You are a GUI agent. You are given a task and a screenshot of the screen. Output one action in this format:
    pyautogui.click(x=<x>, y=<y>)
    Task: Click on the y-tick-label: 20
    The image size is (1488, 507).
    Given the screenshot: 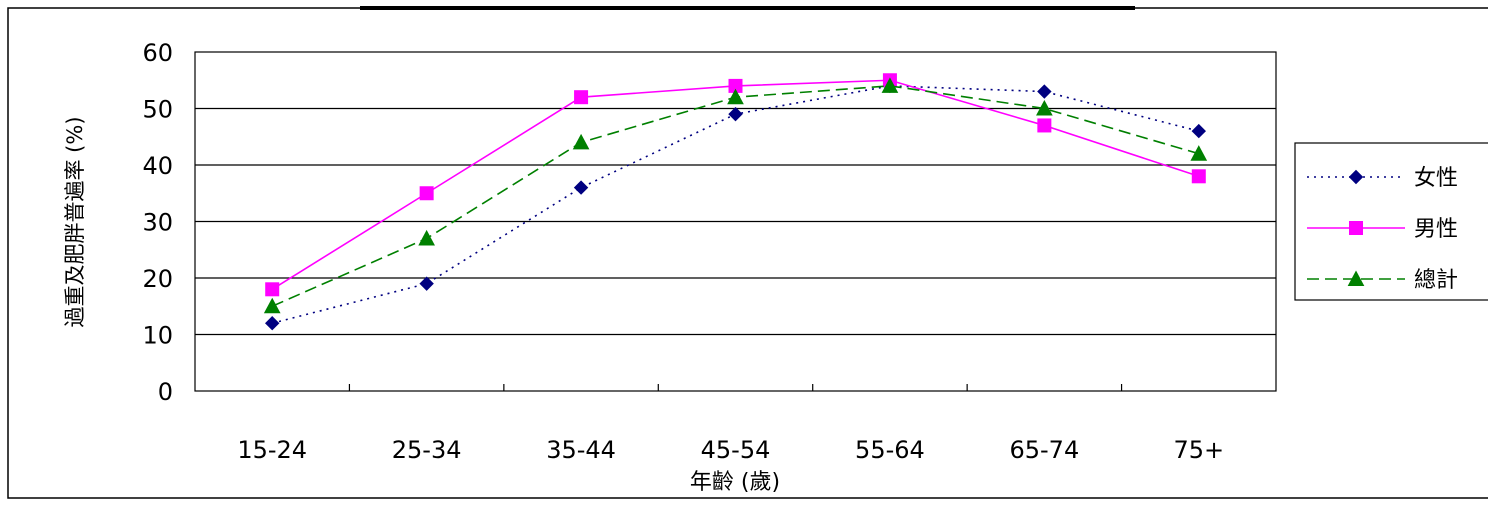 What is the action you would take?
    pyautogui.click(x=157, y=279)
    